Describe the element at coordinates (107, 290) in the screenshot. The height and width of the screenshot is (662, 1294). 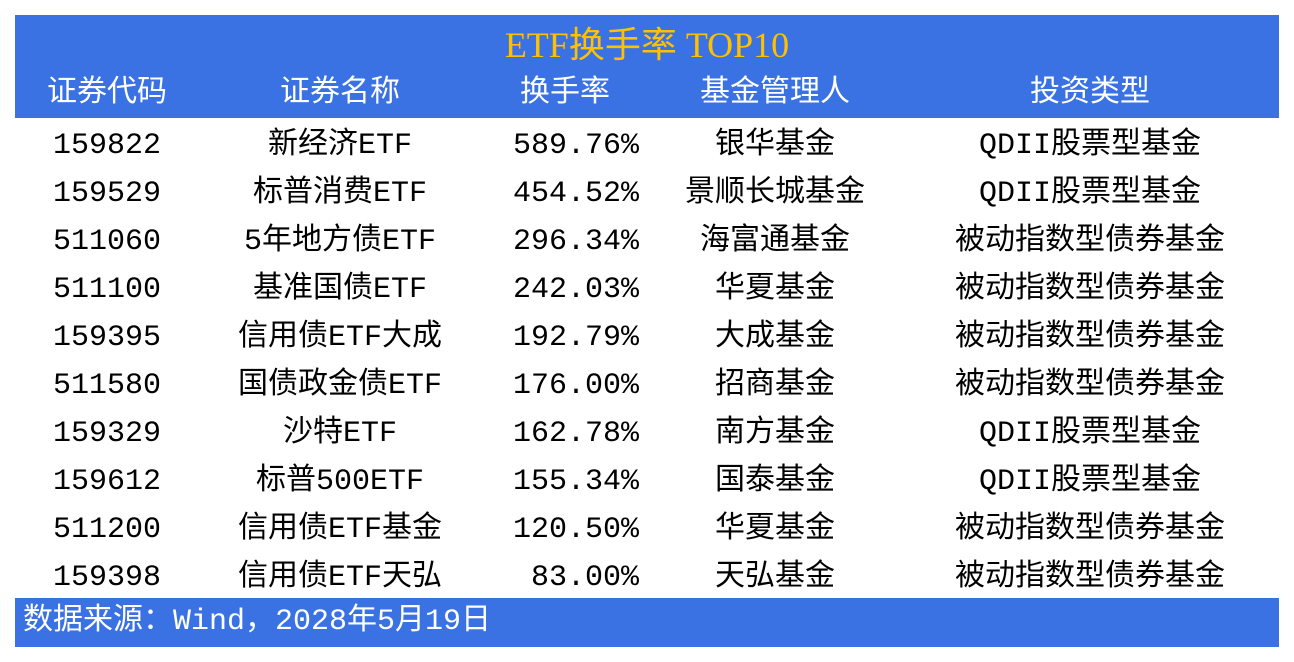
I see `cell-code: 511100` at that location.